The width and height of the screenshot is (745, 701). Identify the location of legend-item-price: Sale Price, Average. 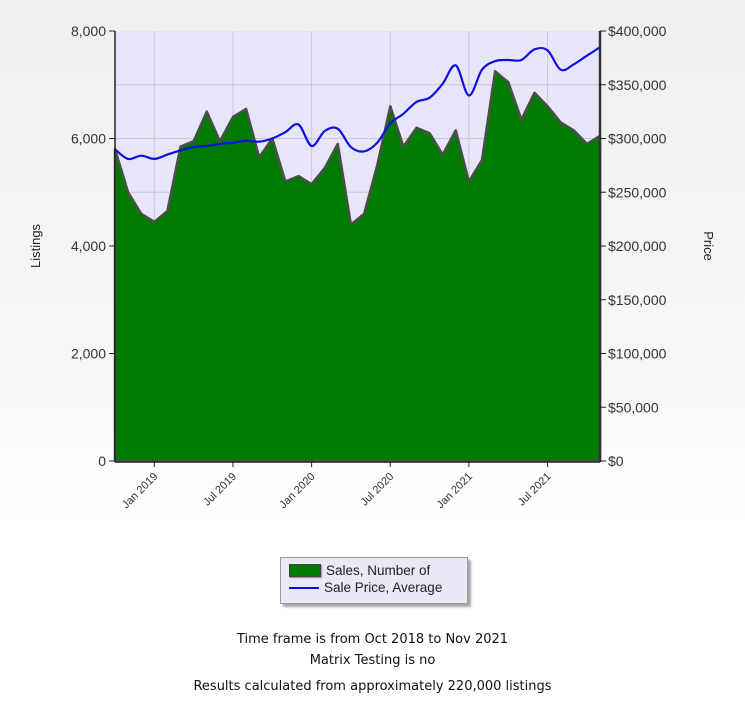
(365, 587).